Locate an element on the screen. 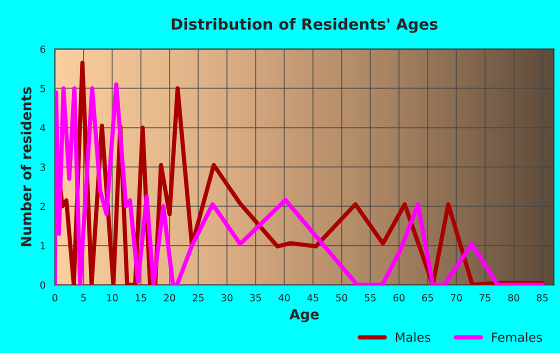 The height and width of the screenshot is (353, 560). x-tick-label: 0 is located at coordinates (55, 298).